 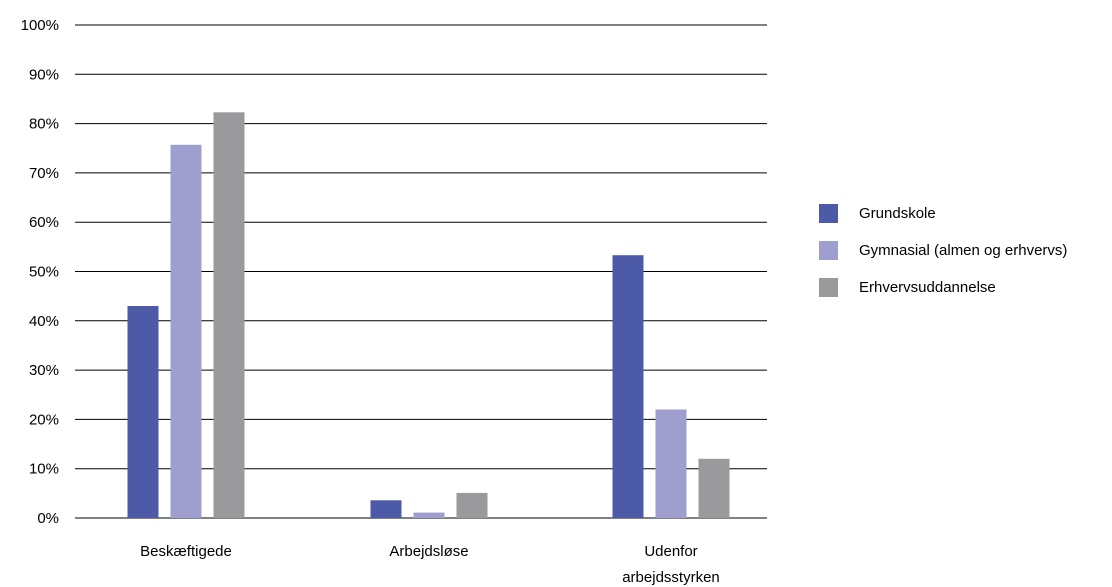 I want to click on y-tick-label: 10%, so click(x=44, y=469).